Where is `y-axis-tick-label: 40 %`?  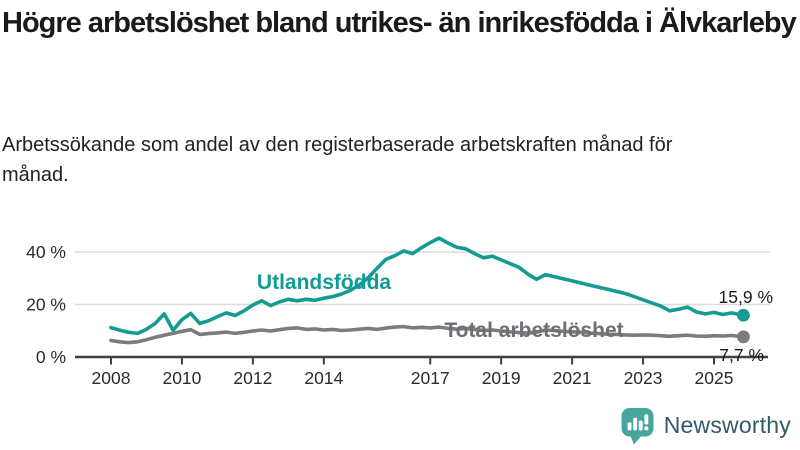
y-axis-tick-label: 40 % is located at coordinates (46, 252).